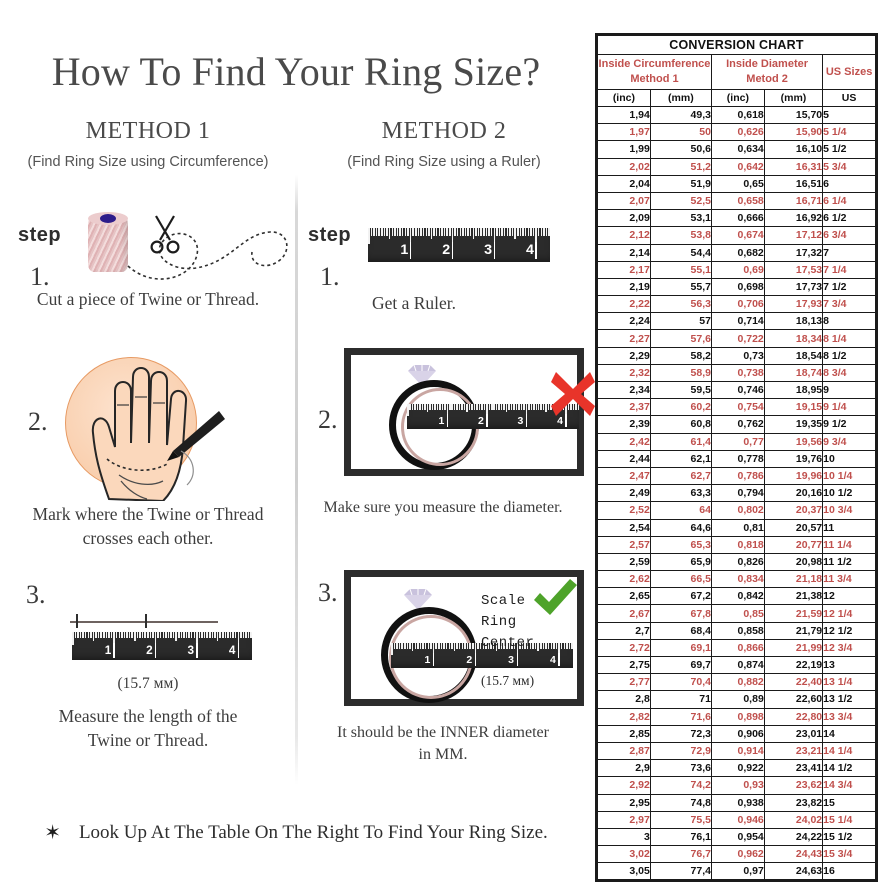  What do you see at coordinates (849, 630) in the screenshot?
I see `table-cell: 12 1/2` at bounding box center [849, 630].